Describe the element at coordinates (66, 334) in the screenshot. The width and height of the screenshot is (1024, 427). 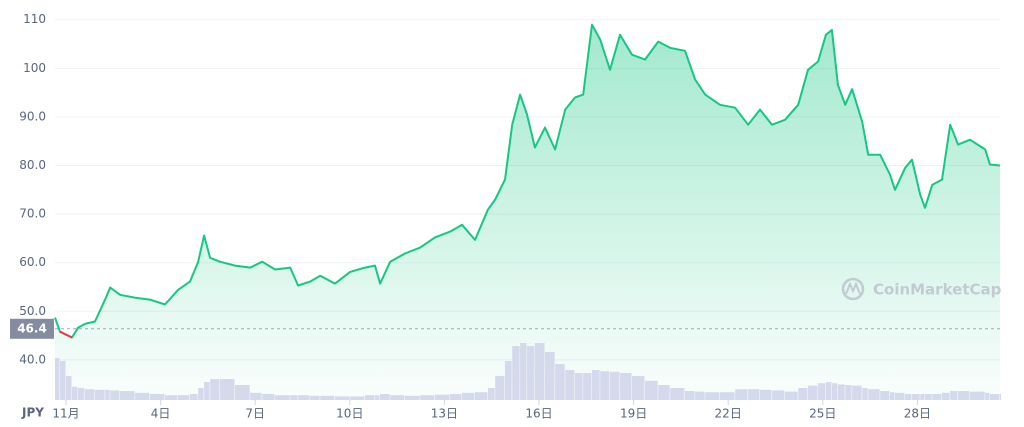
I see `price-line-below` at that location.